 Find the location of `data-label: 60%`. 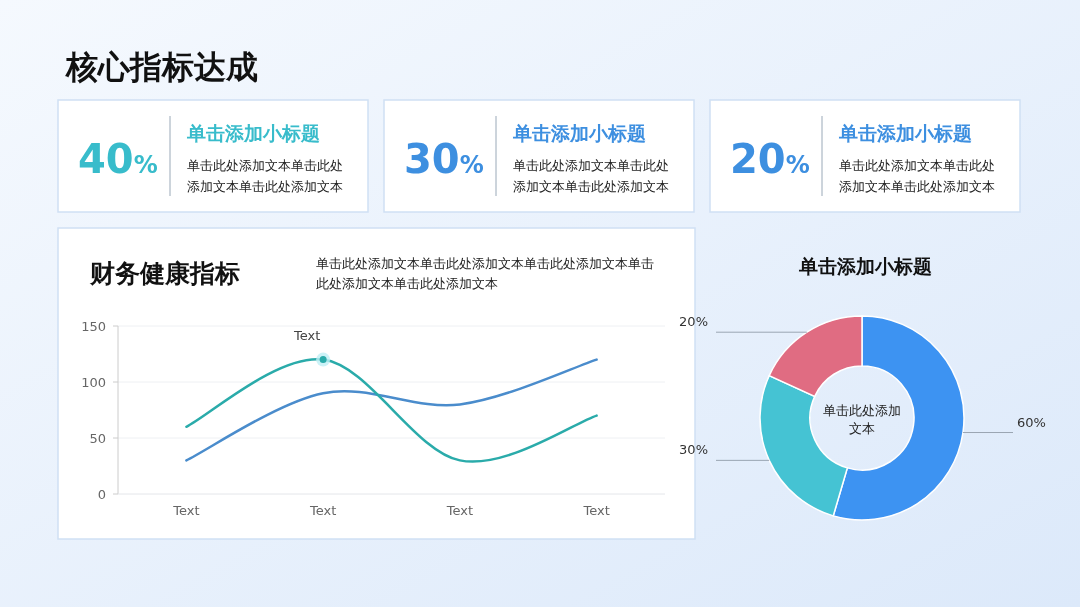

data-label: 60% is located at coordinates (1031, 422).